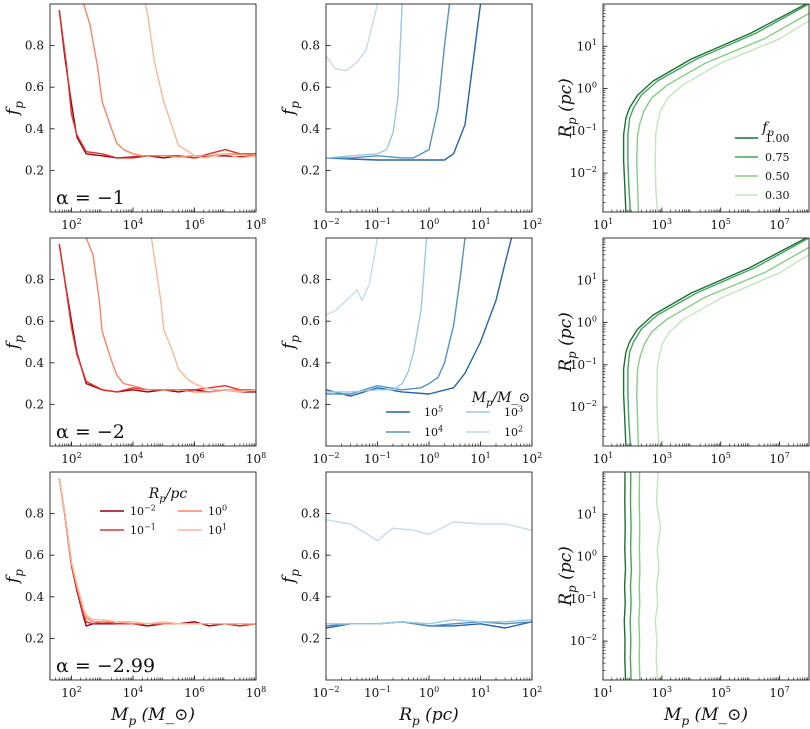 The width and height of the screenshot is (810, 729). Describe the element at coordinates (777, 157) in the screenshot. I see `legend-entry: 0.75` at that location.